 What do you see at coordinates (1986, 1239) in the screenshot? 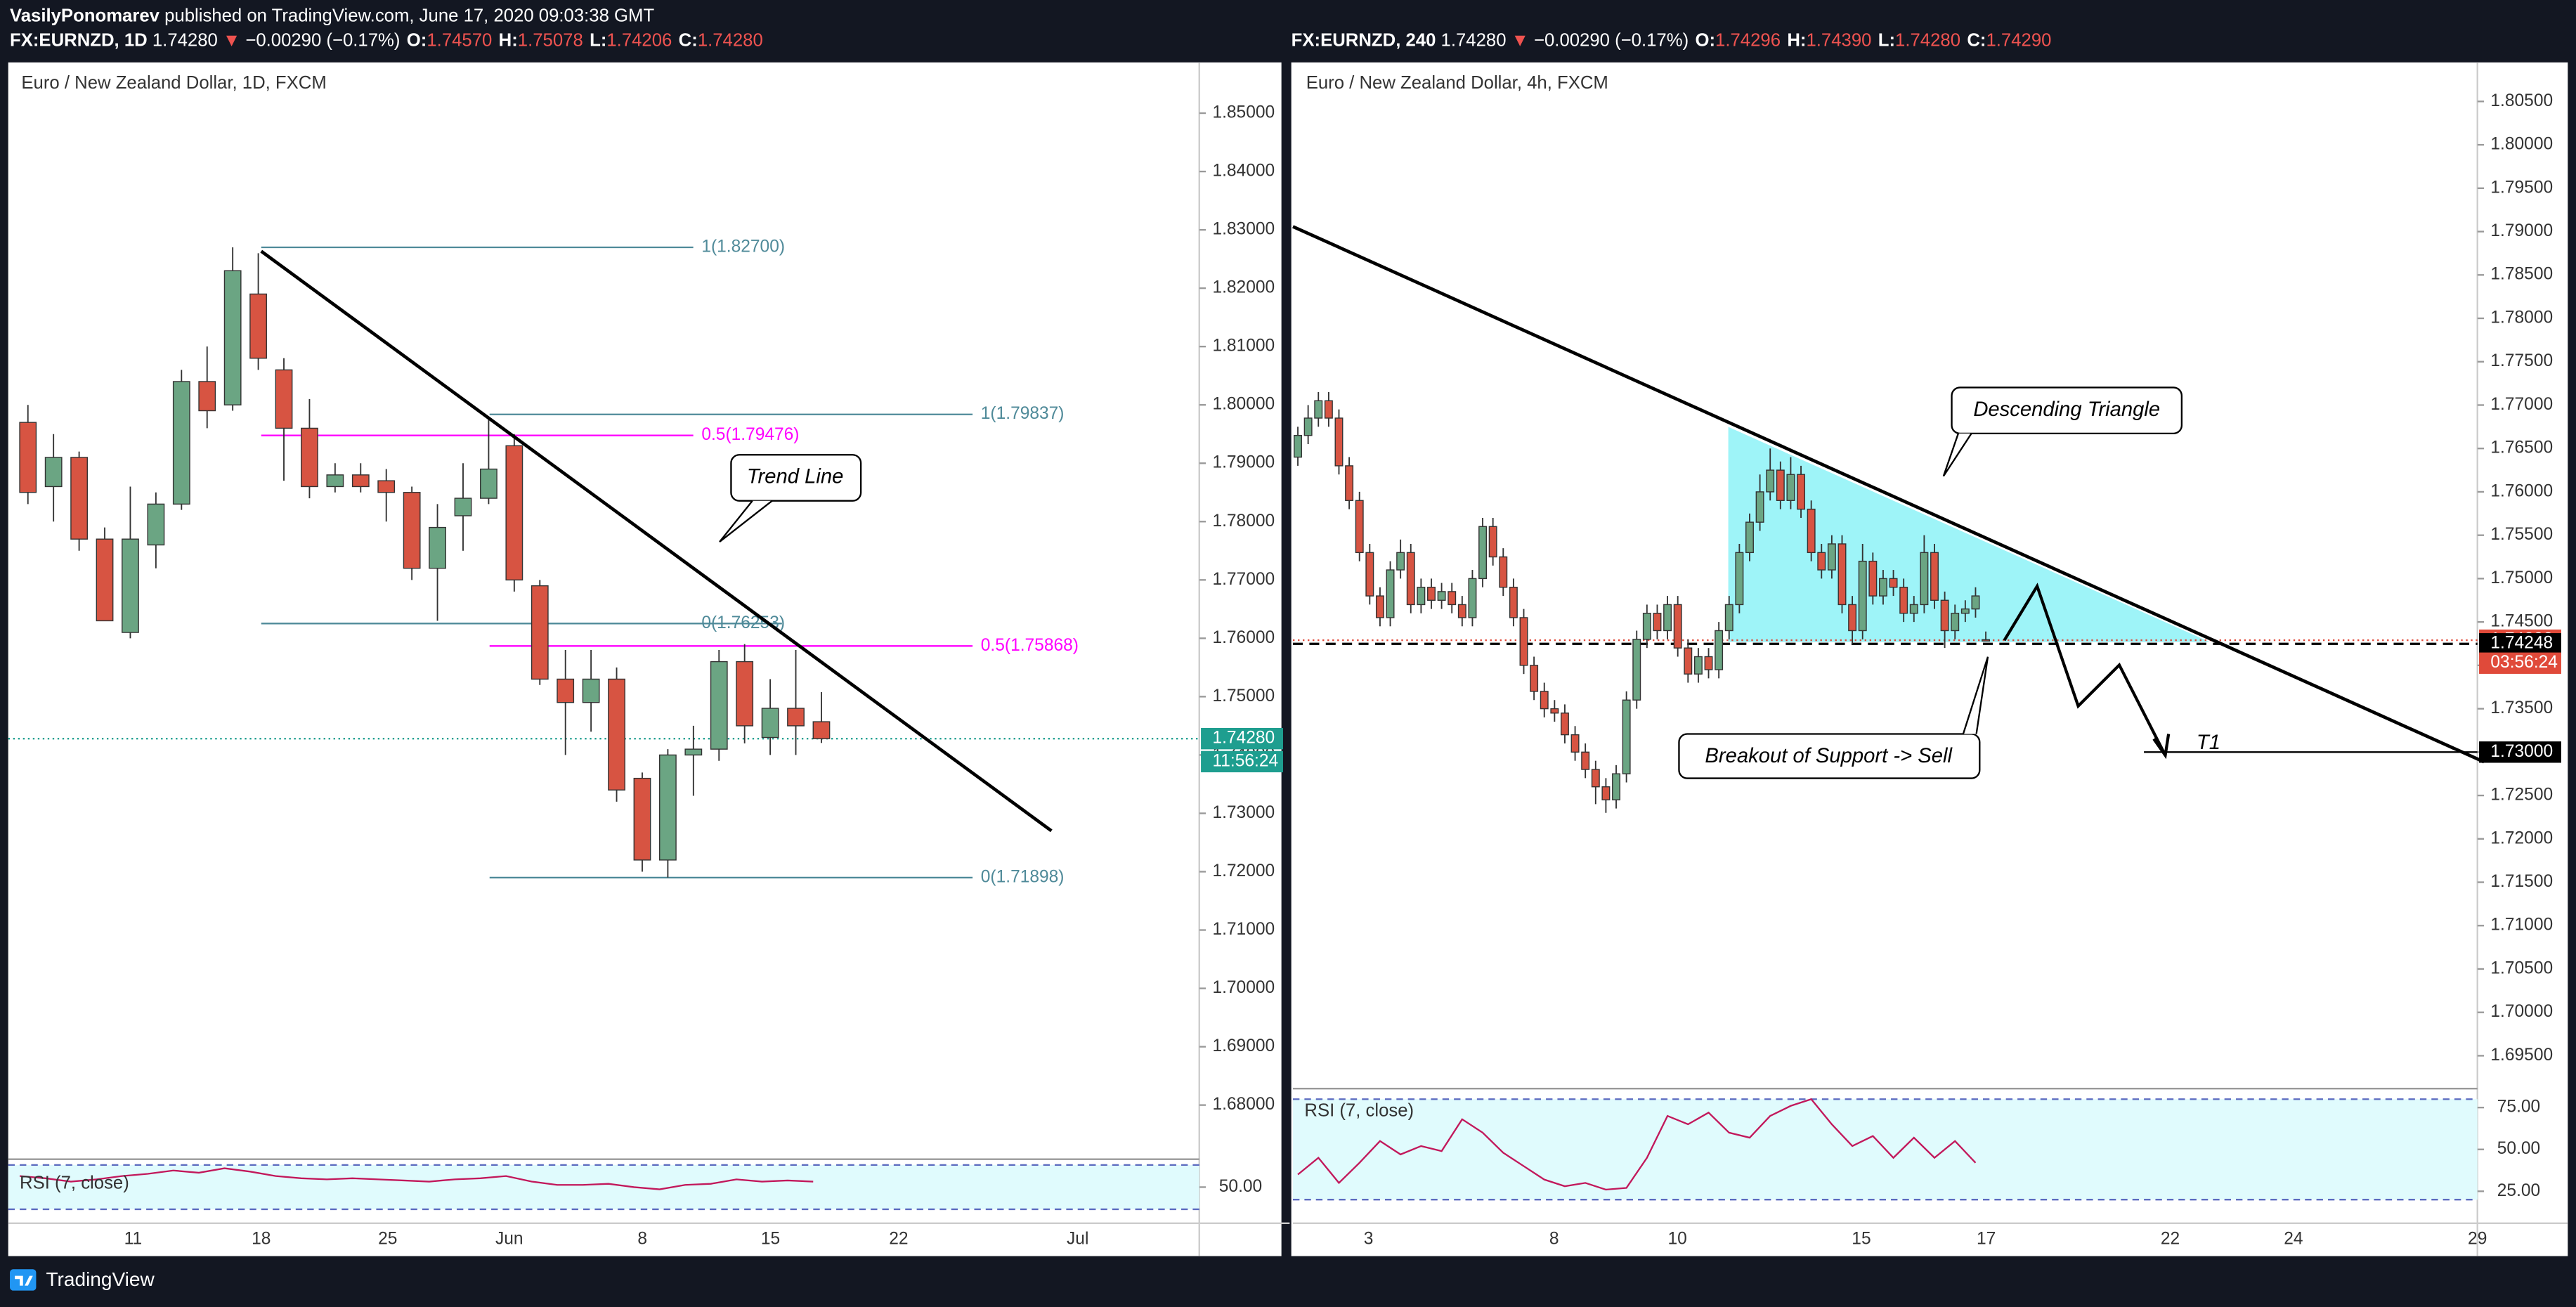
I see `x-tick-label: 17` at bounding box center [1986, 1239].